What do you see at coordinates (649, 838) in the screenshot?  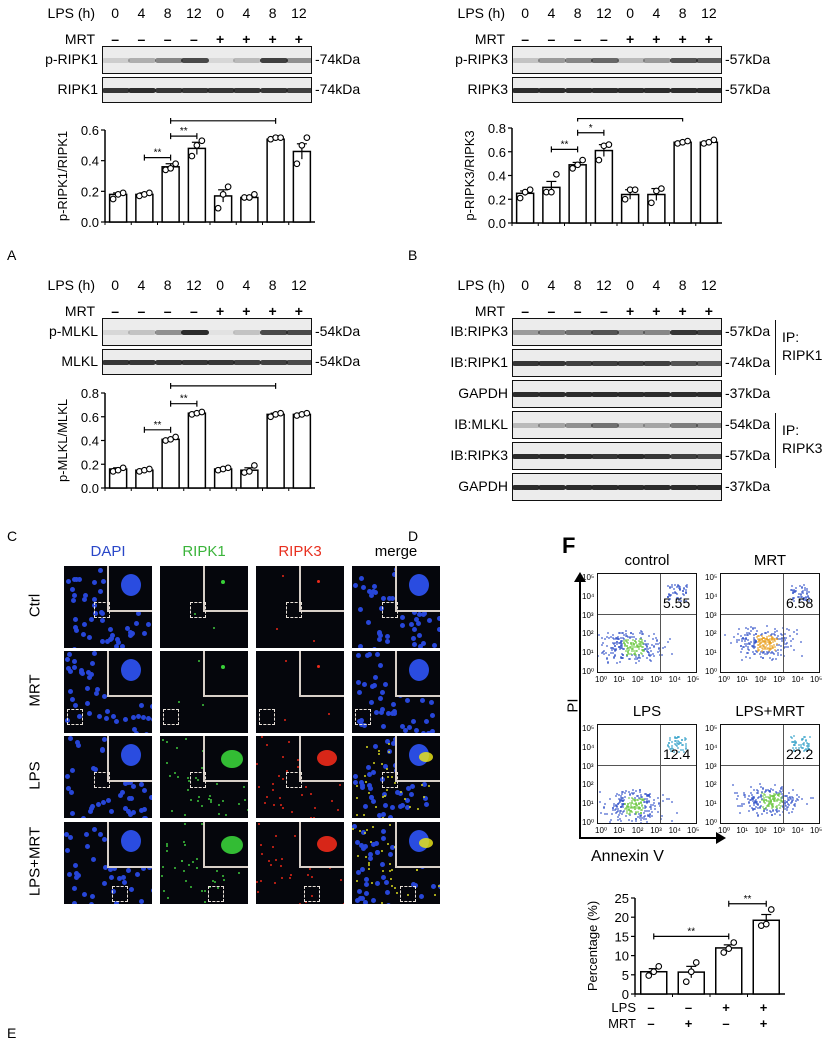 I see `annexin-axis-line` at bounding box center [649, 838].